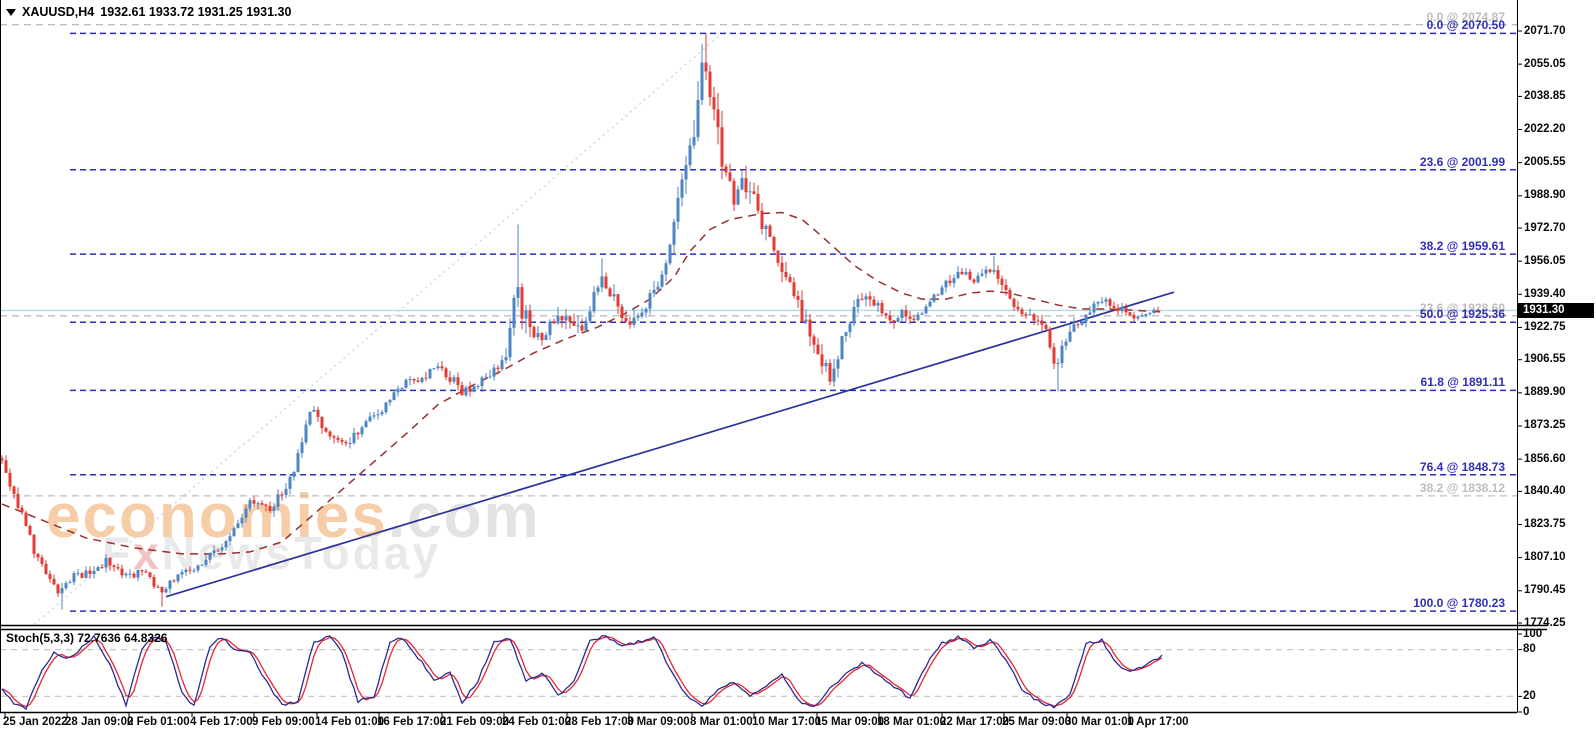  I want to click on price-axis-label: 1889.90, so click(1545, 392).